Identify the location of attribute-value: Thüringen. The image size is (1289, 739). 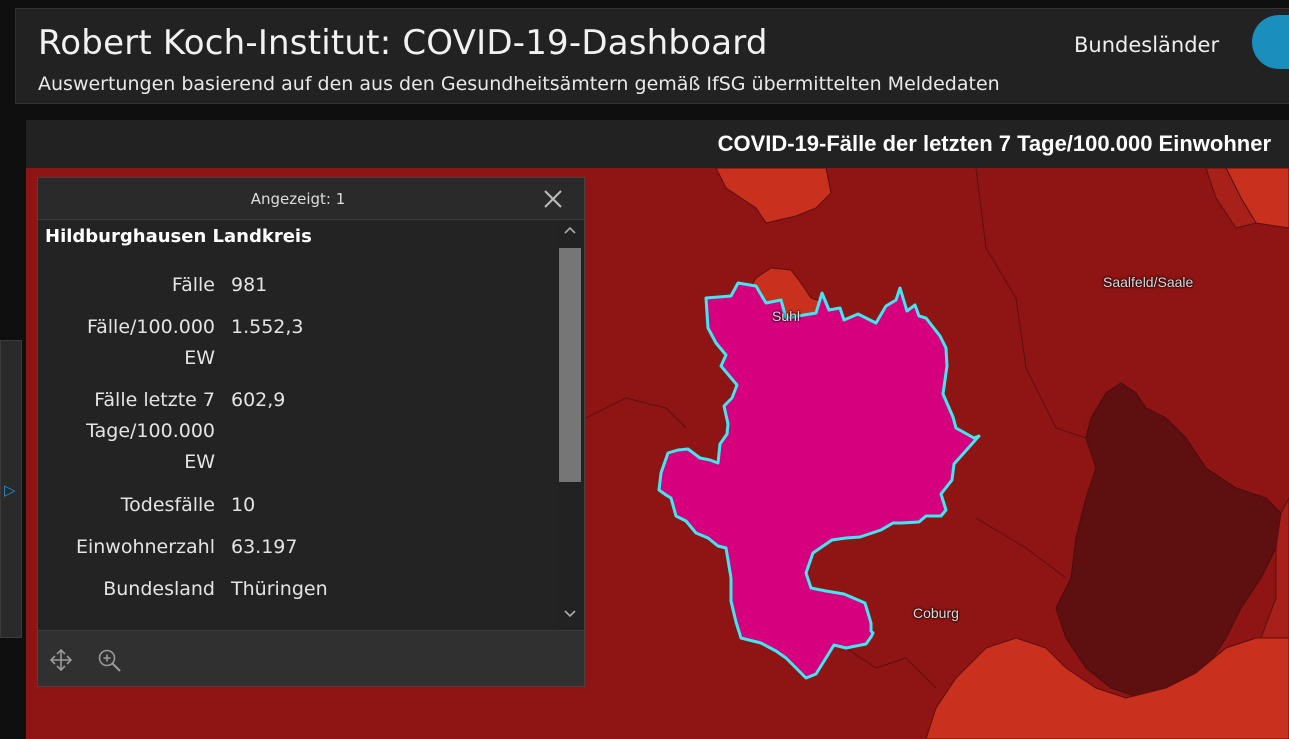
(279, 589).